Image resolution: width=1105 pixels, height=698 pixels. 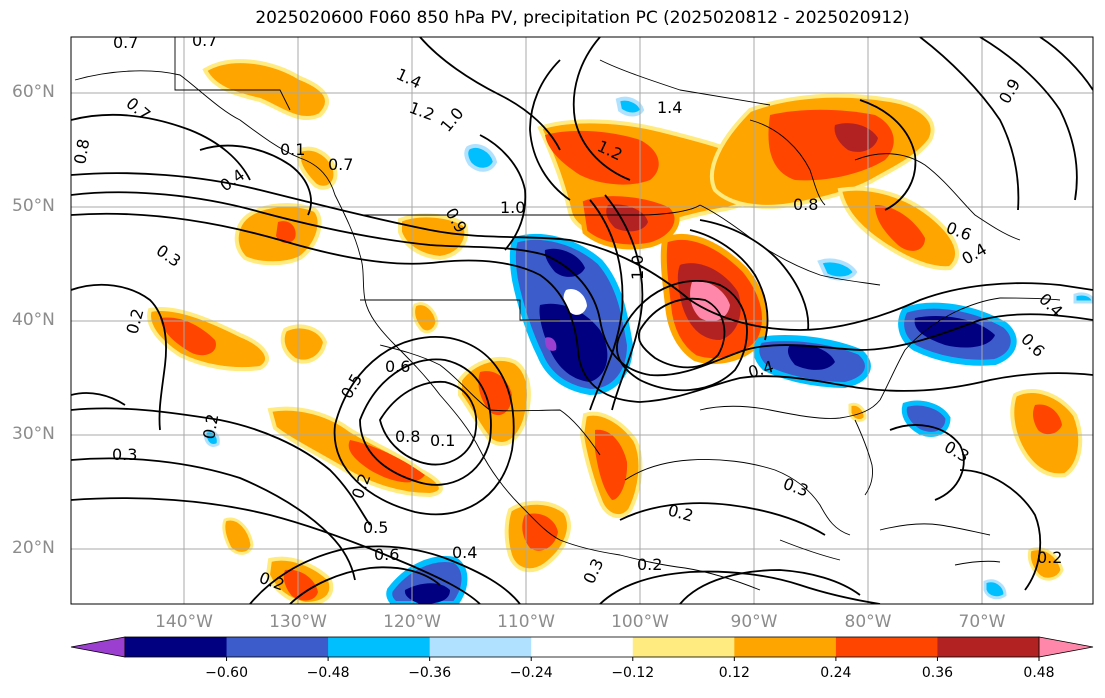 I want to click on precip-core-mexico-southwest, so click(x=540, y=532).